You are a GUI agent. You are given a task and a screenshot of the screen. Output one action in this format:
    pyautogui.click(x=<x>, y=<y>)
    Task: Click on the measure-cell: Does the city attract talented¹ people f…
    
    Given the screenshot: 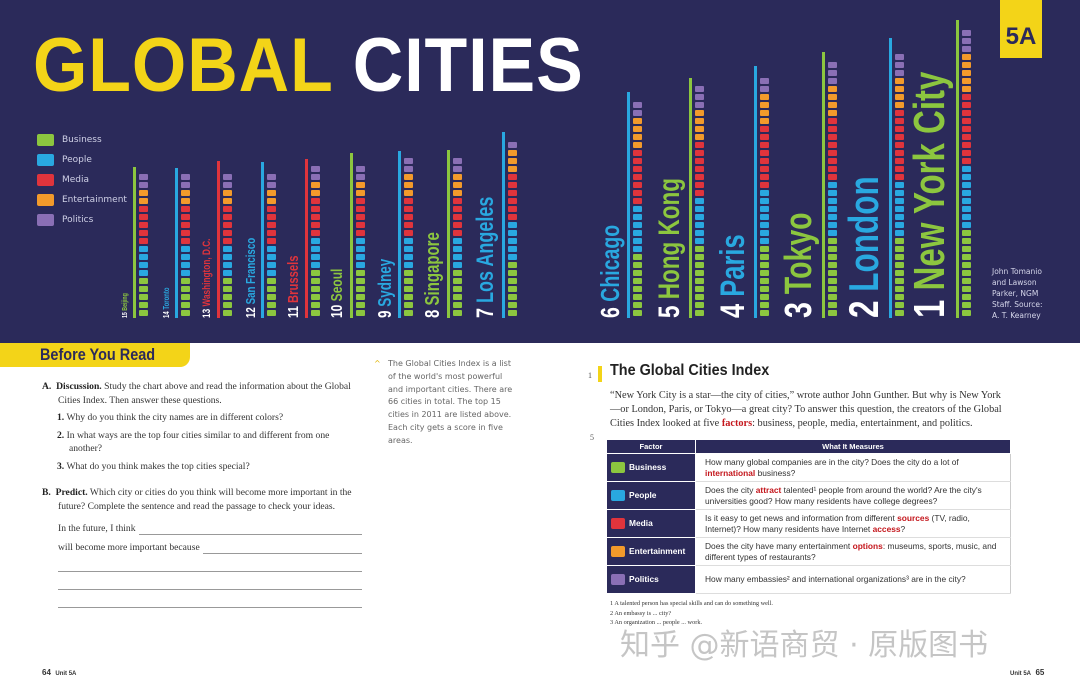 What is the action you would take?
    pyautogui.click(x=853, y=495)
    